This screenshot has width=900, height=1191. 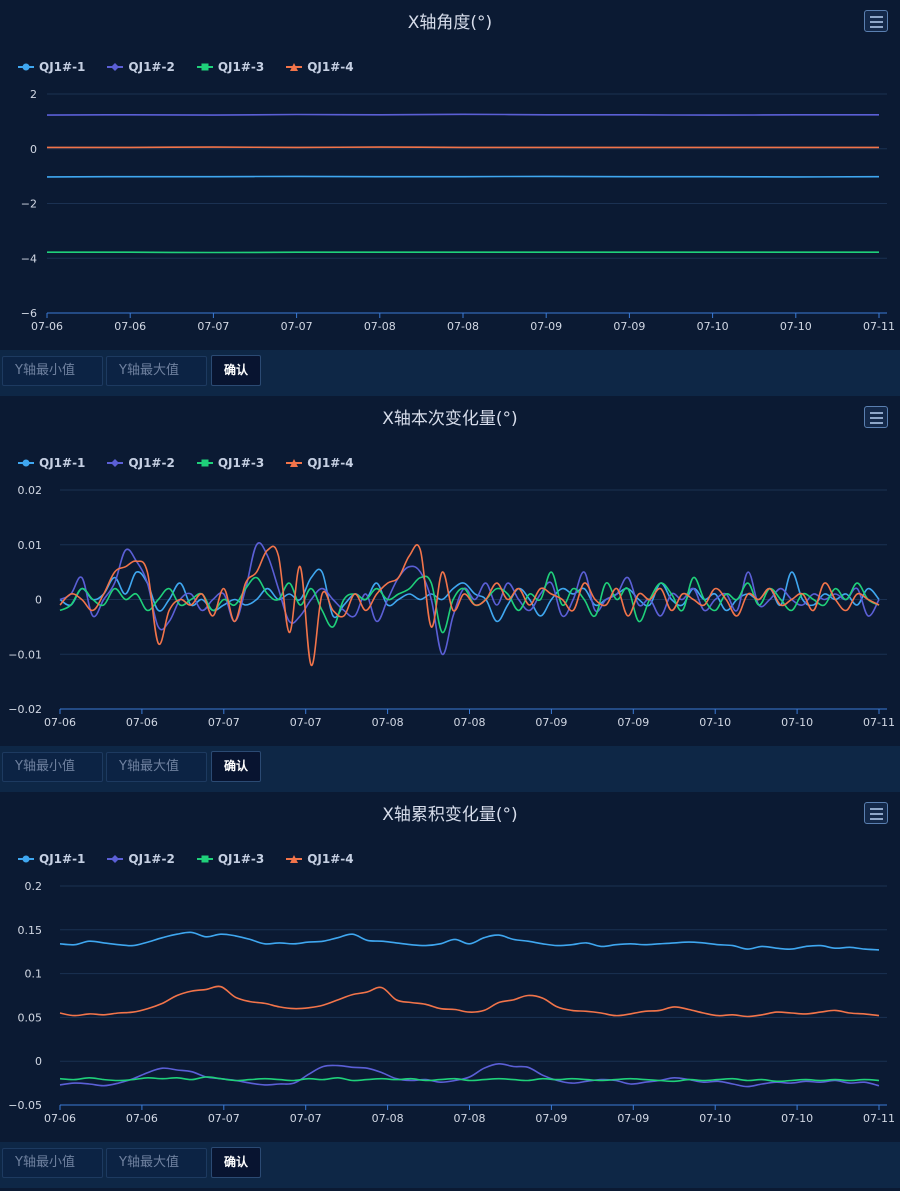 What do you see at coordinates (25, 709) in the screenshot?
I see `y-tick-label: −0.02` at bounding box center [25, 709].